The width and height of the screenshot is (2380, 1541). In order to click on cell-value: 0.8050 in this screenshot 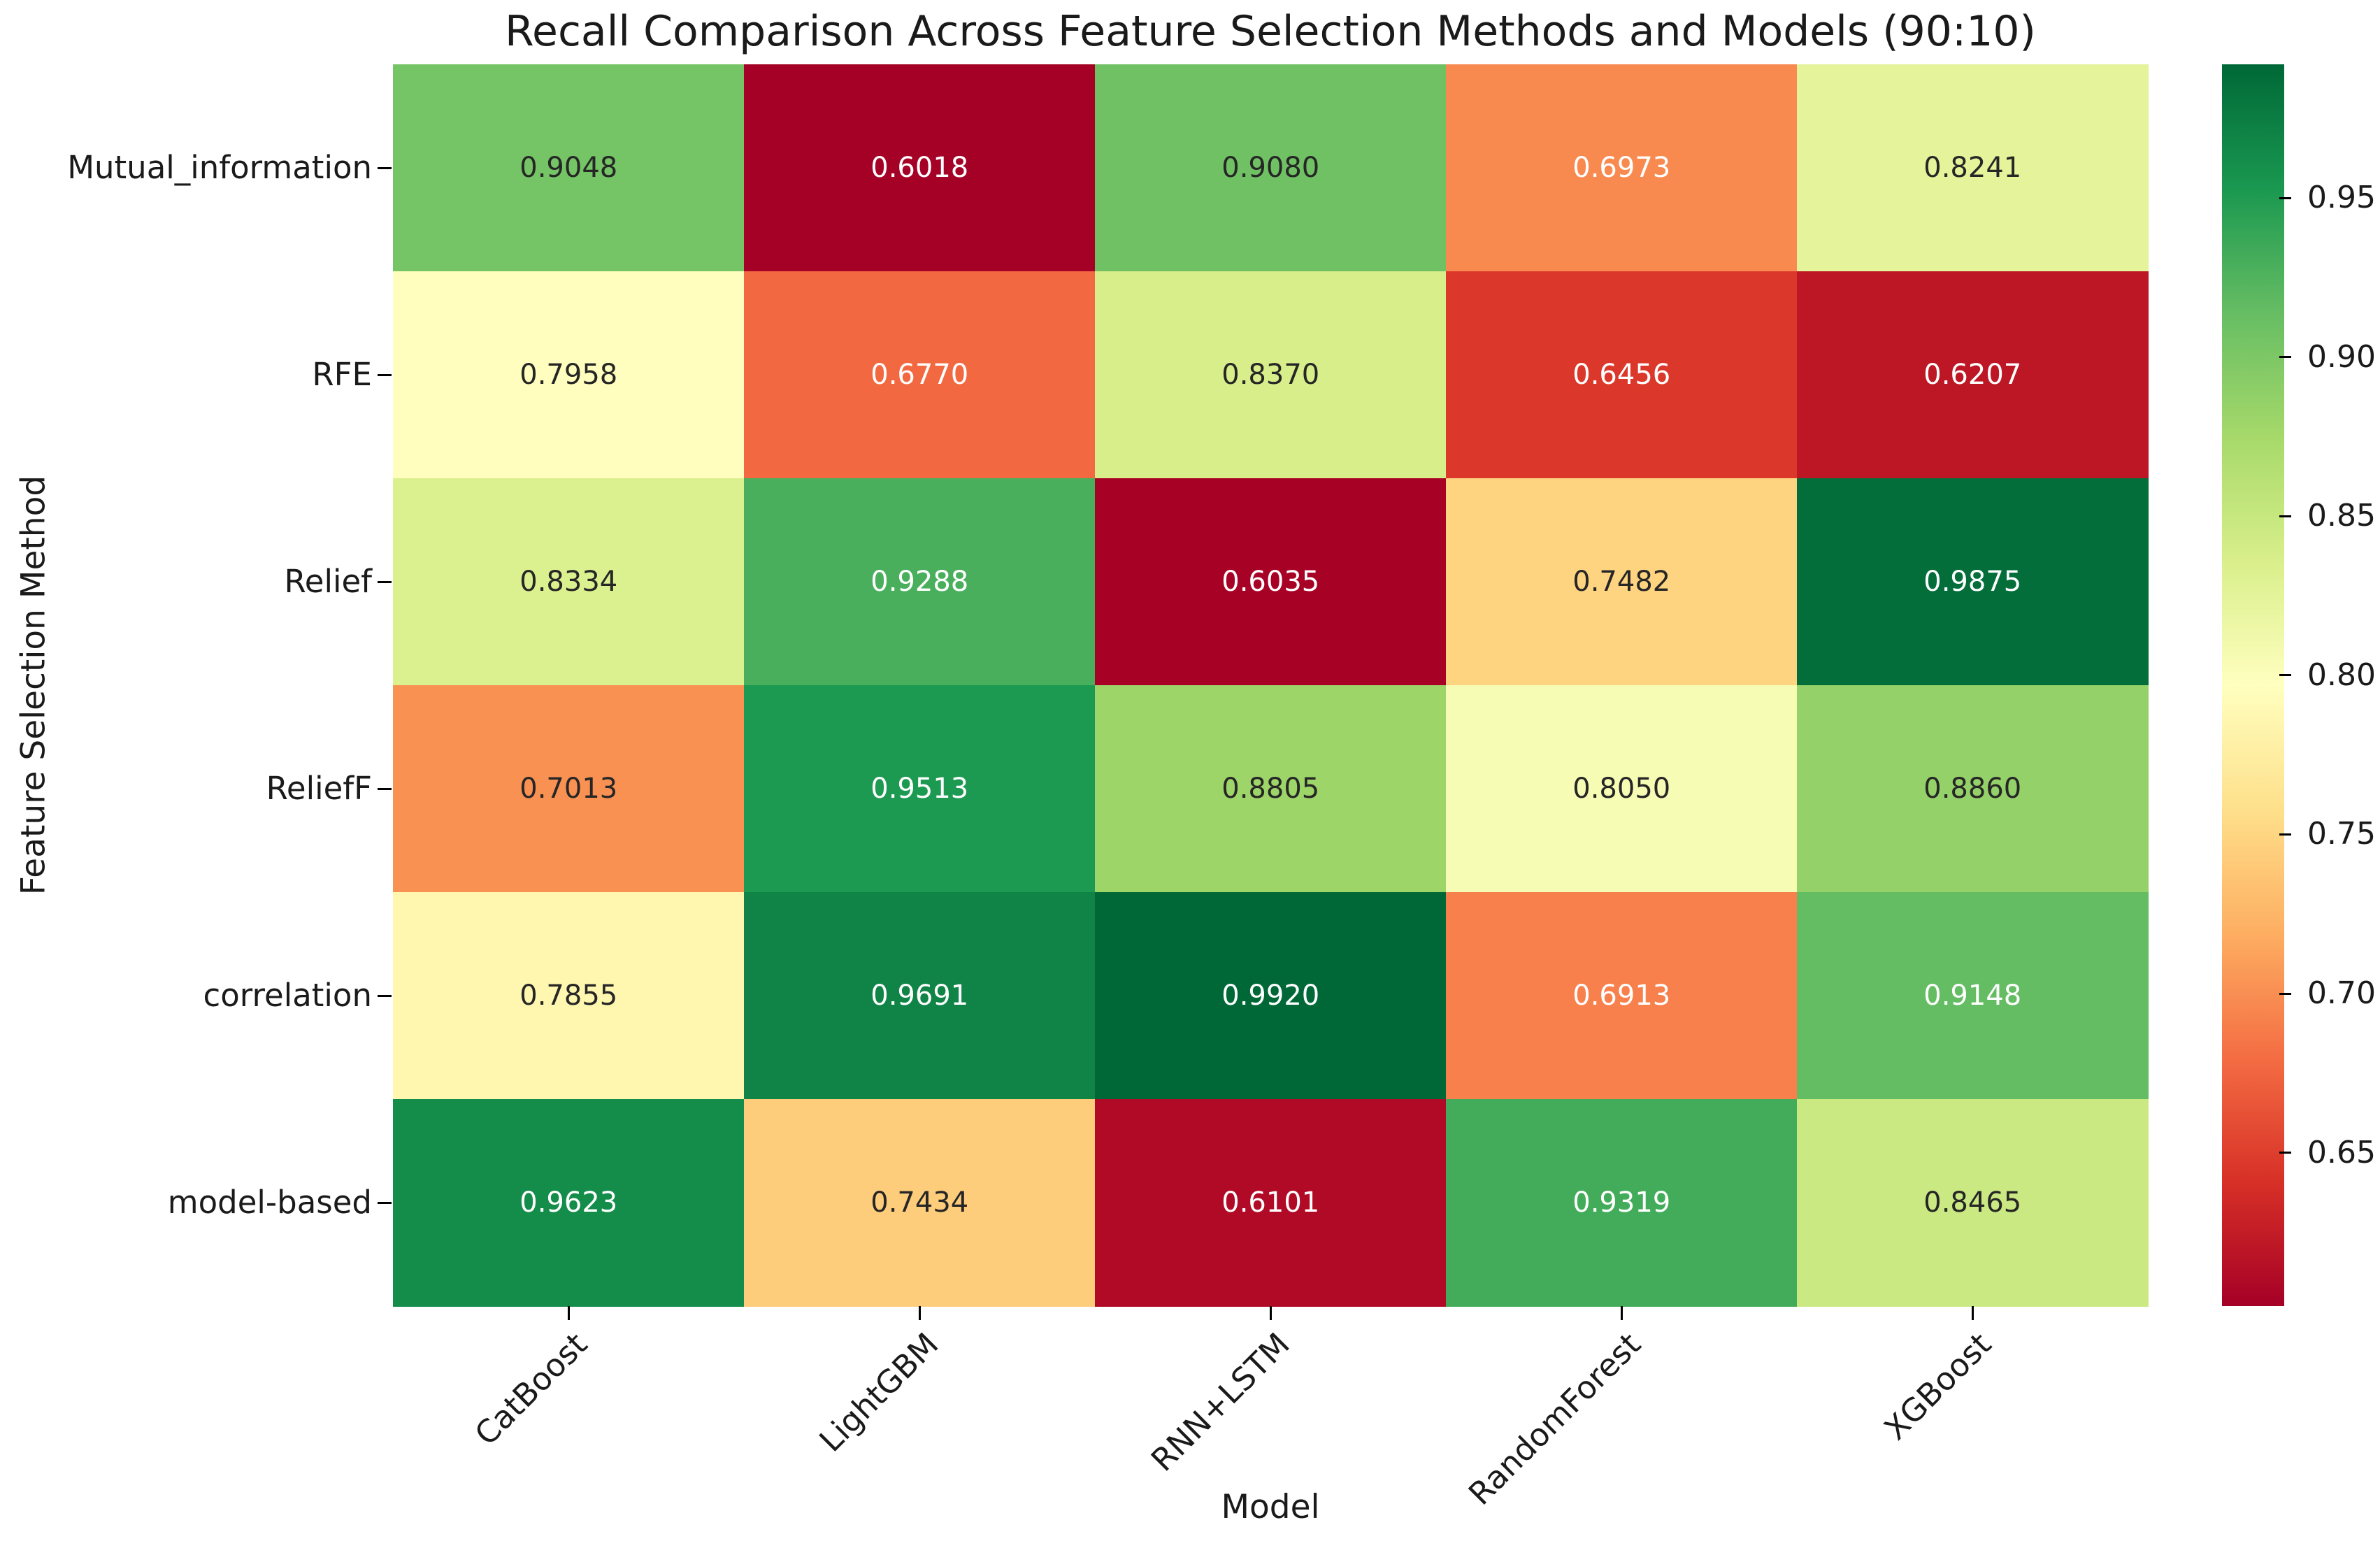, I will do `click(1621, 789)`.